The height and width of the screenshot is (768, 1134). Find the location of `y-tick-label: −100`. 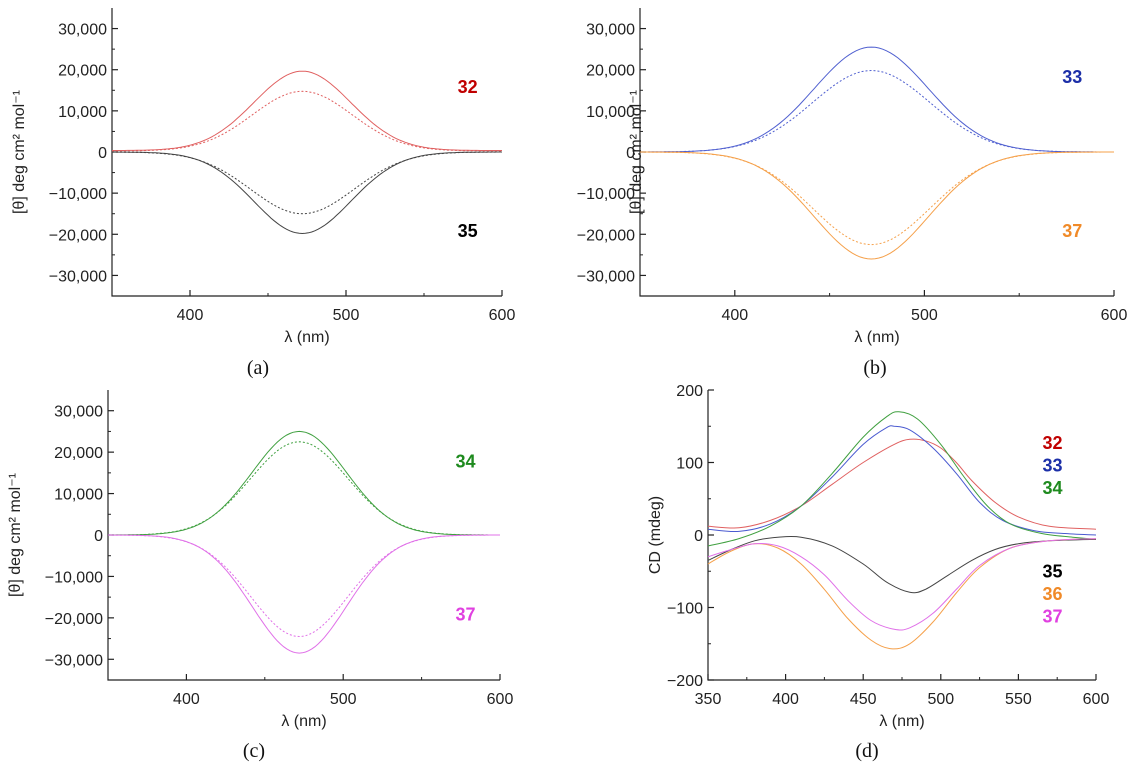

y-tick-label: −100 is located at coordinates (685, 609).